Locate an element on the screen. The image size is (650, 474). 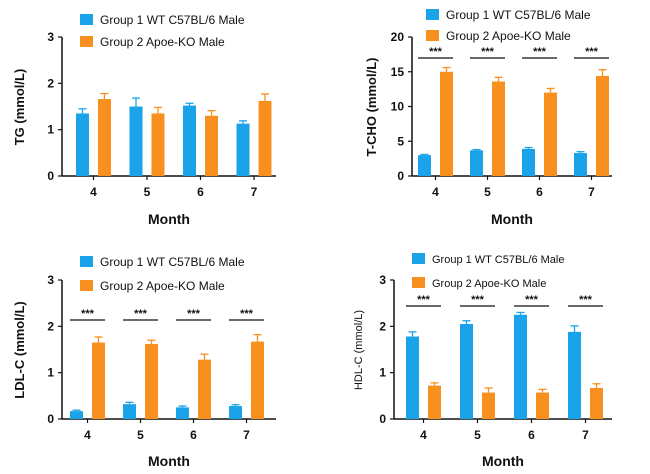
y-tick-label: 20 is located at coordinates (398, 37).